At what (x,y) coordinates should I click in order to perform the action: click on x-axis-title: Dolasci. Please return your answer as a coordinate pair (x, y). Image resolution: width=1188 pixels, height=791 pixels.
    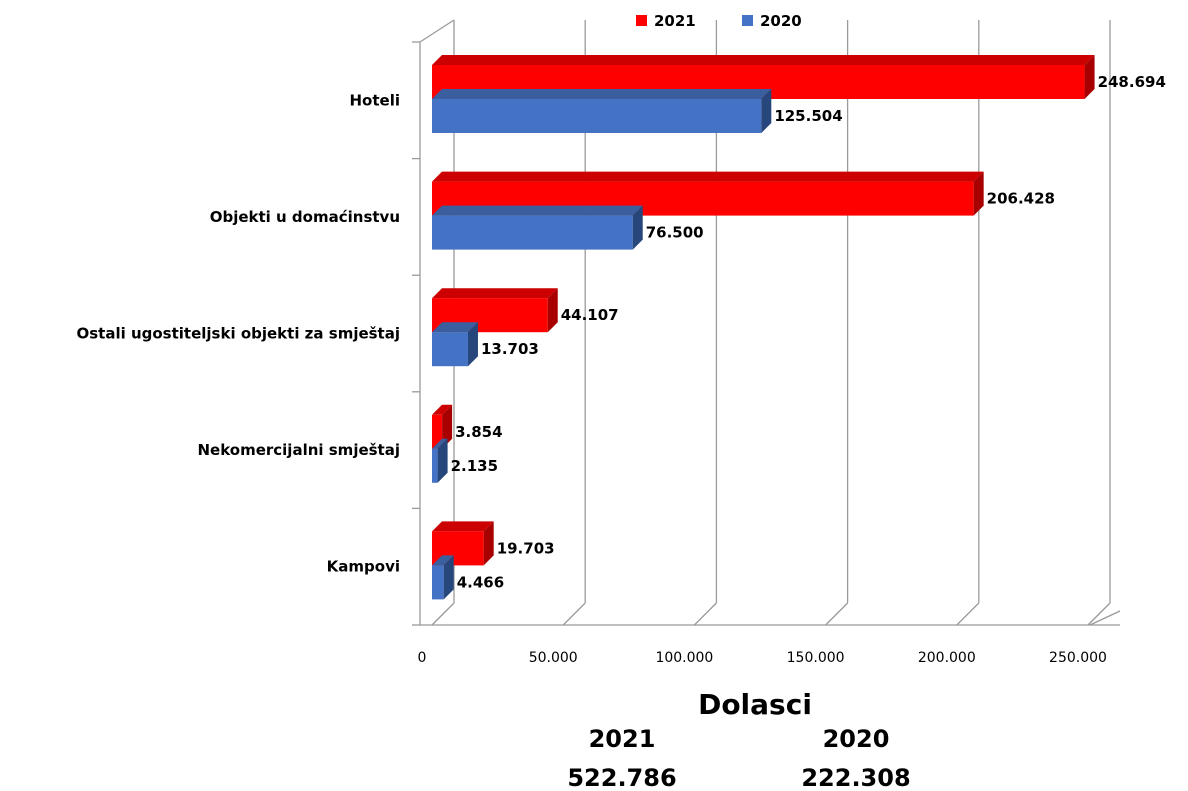
    Looking at the image, I should click on (755, 704).